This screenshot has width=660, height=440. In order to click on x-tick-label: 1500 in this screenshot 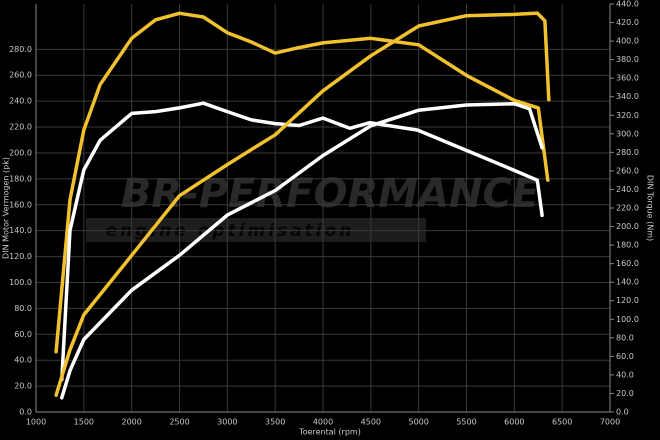, I will do `click(84, 422)`.